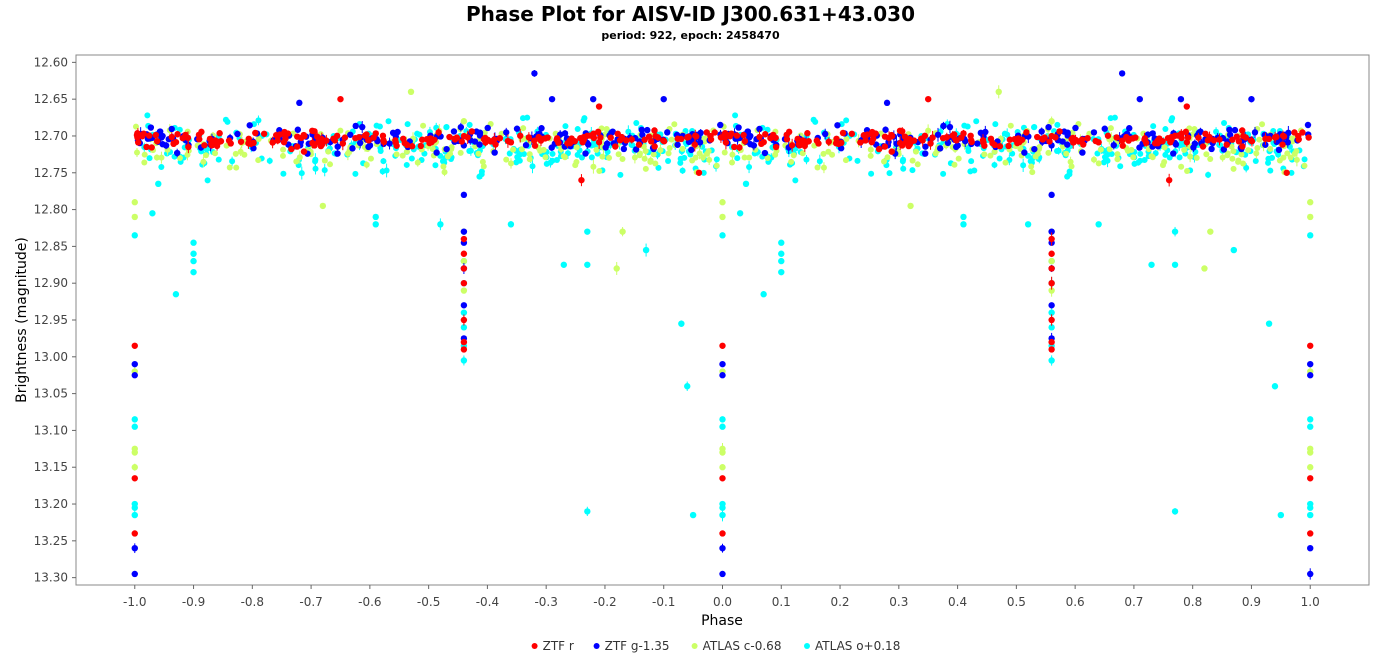  Describe the element at coordinates (722, 602) in the screenshot. I see `x-tick-label: 0.0` at that location.